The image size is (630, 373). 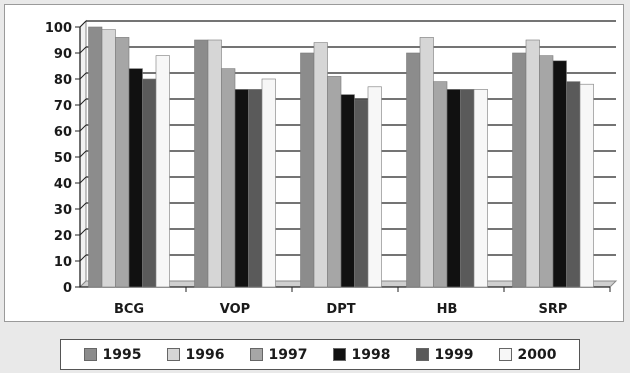 What do you see at coordinates (241, 188) in the screenshot?
I see `bar-vop-1998` at bounding box center [241, 188].